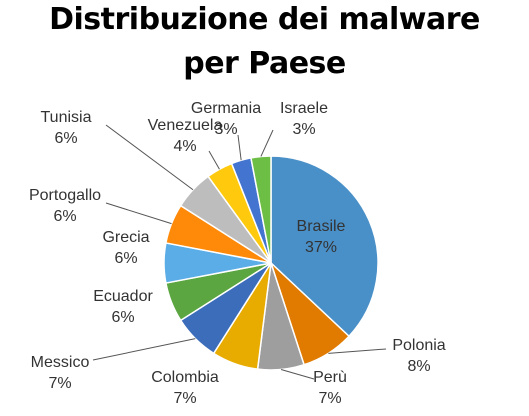 This screenshot has height=416, width=529. What do you see at coordinates (214, 160) in the screenshot?
I see `leader-line-venezuela` at bounding box center [214, 160].